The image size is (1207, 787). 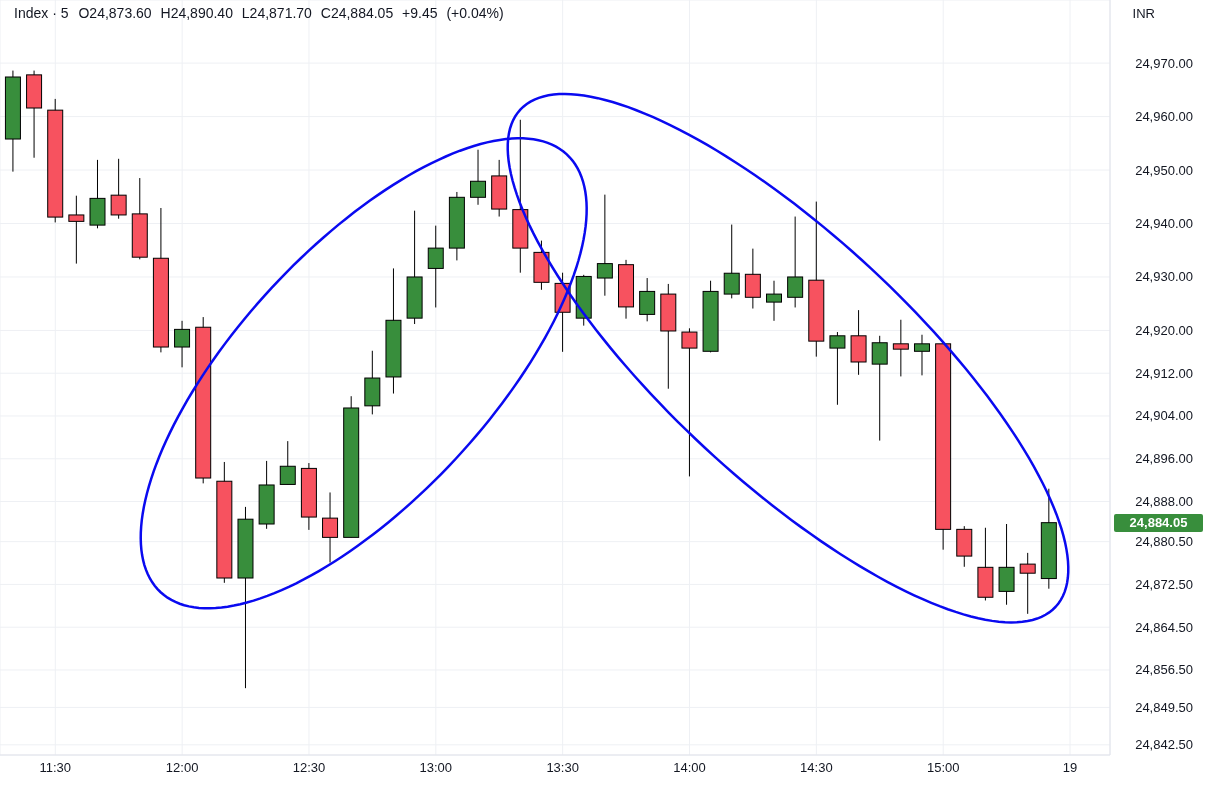 What do you see at coordinates (1164, 670) in the screenshot?
I see `y-tick-label: 24,856.50` at bounding box center [1164, 670].